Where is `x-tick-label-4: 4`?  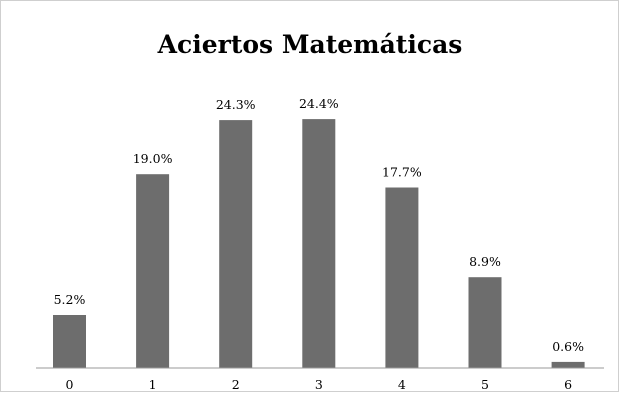
x-tick-label-4: 4 is located at coordinates (402, 384).